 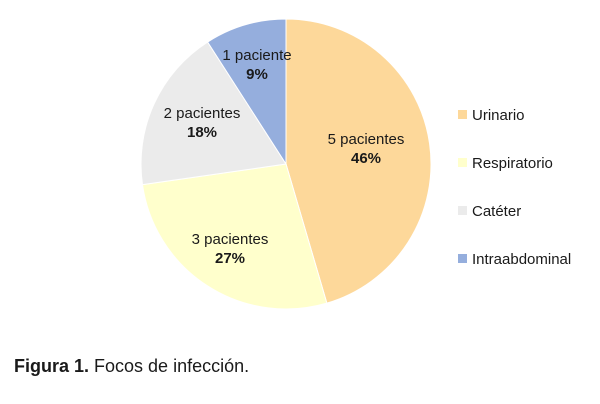 What do you see at coordinates (256, 55) in the screenshot?
I see `slice-count-label: 1 paciente` at bounding box center [256, 55].